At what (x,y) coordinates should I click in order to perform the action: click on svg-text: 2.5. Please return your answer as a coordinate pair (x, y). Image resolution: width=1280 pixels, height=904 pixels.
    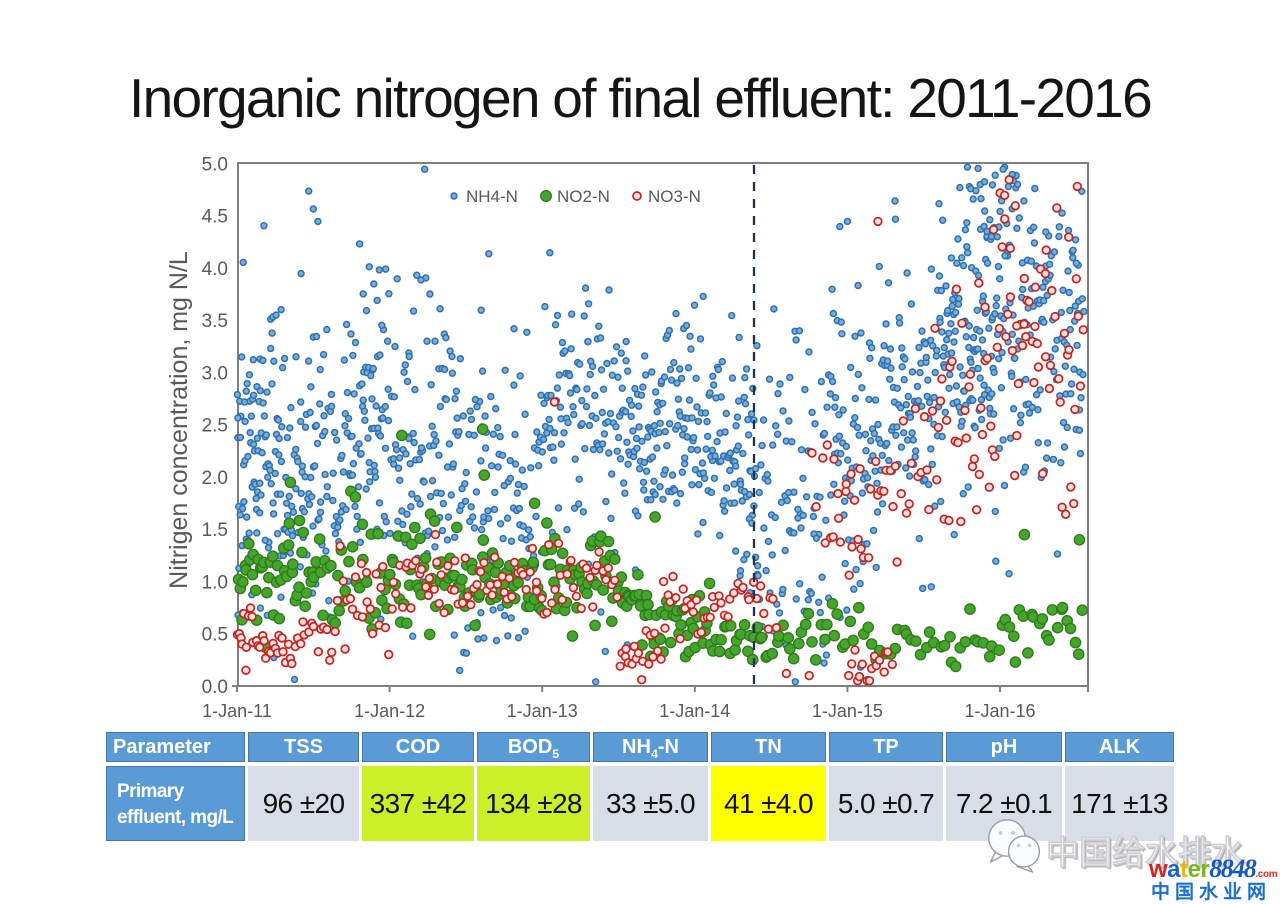
    Looking at the image, I should click on (215, 426).